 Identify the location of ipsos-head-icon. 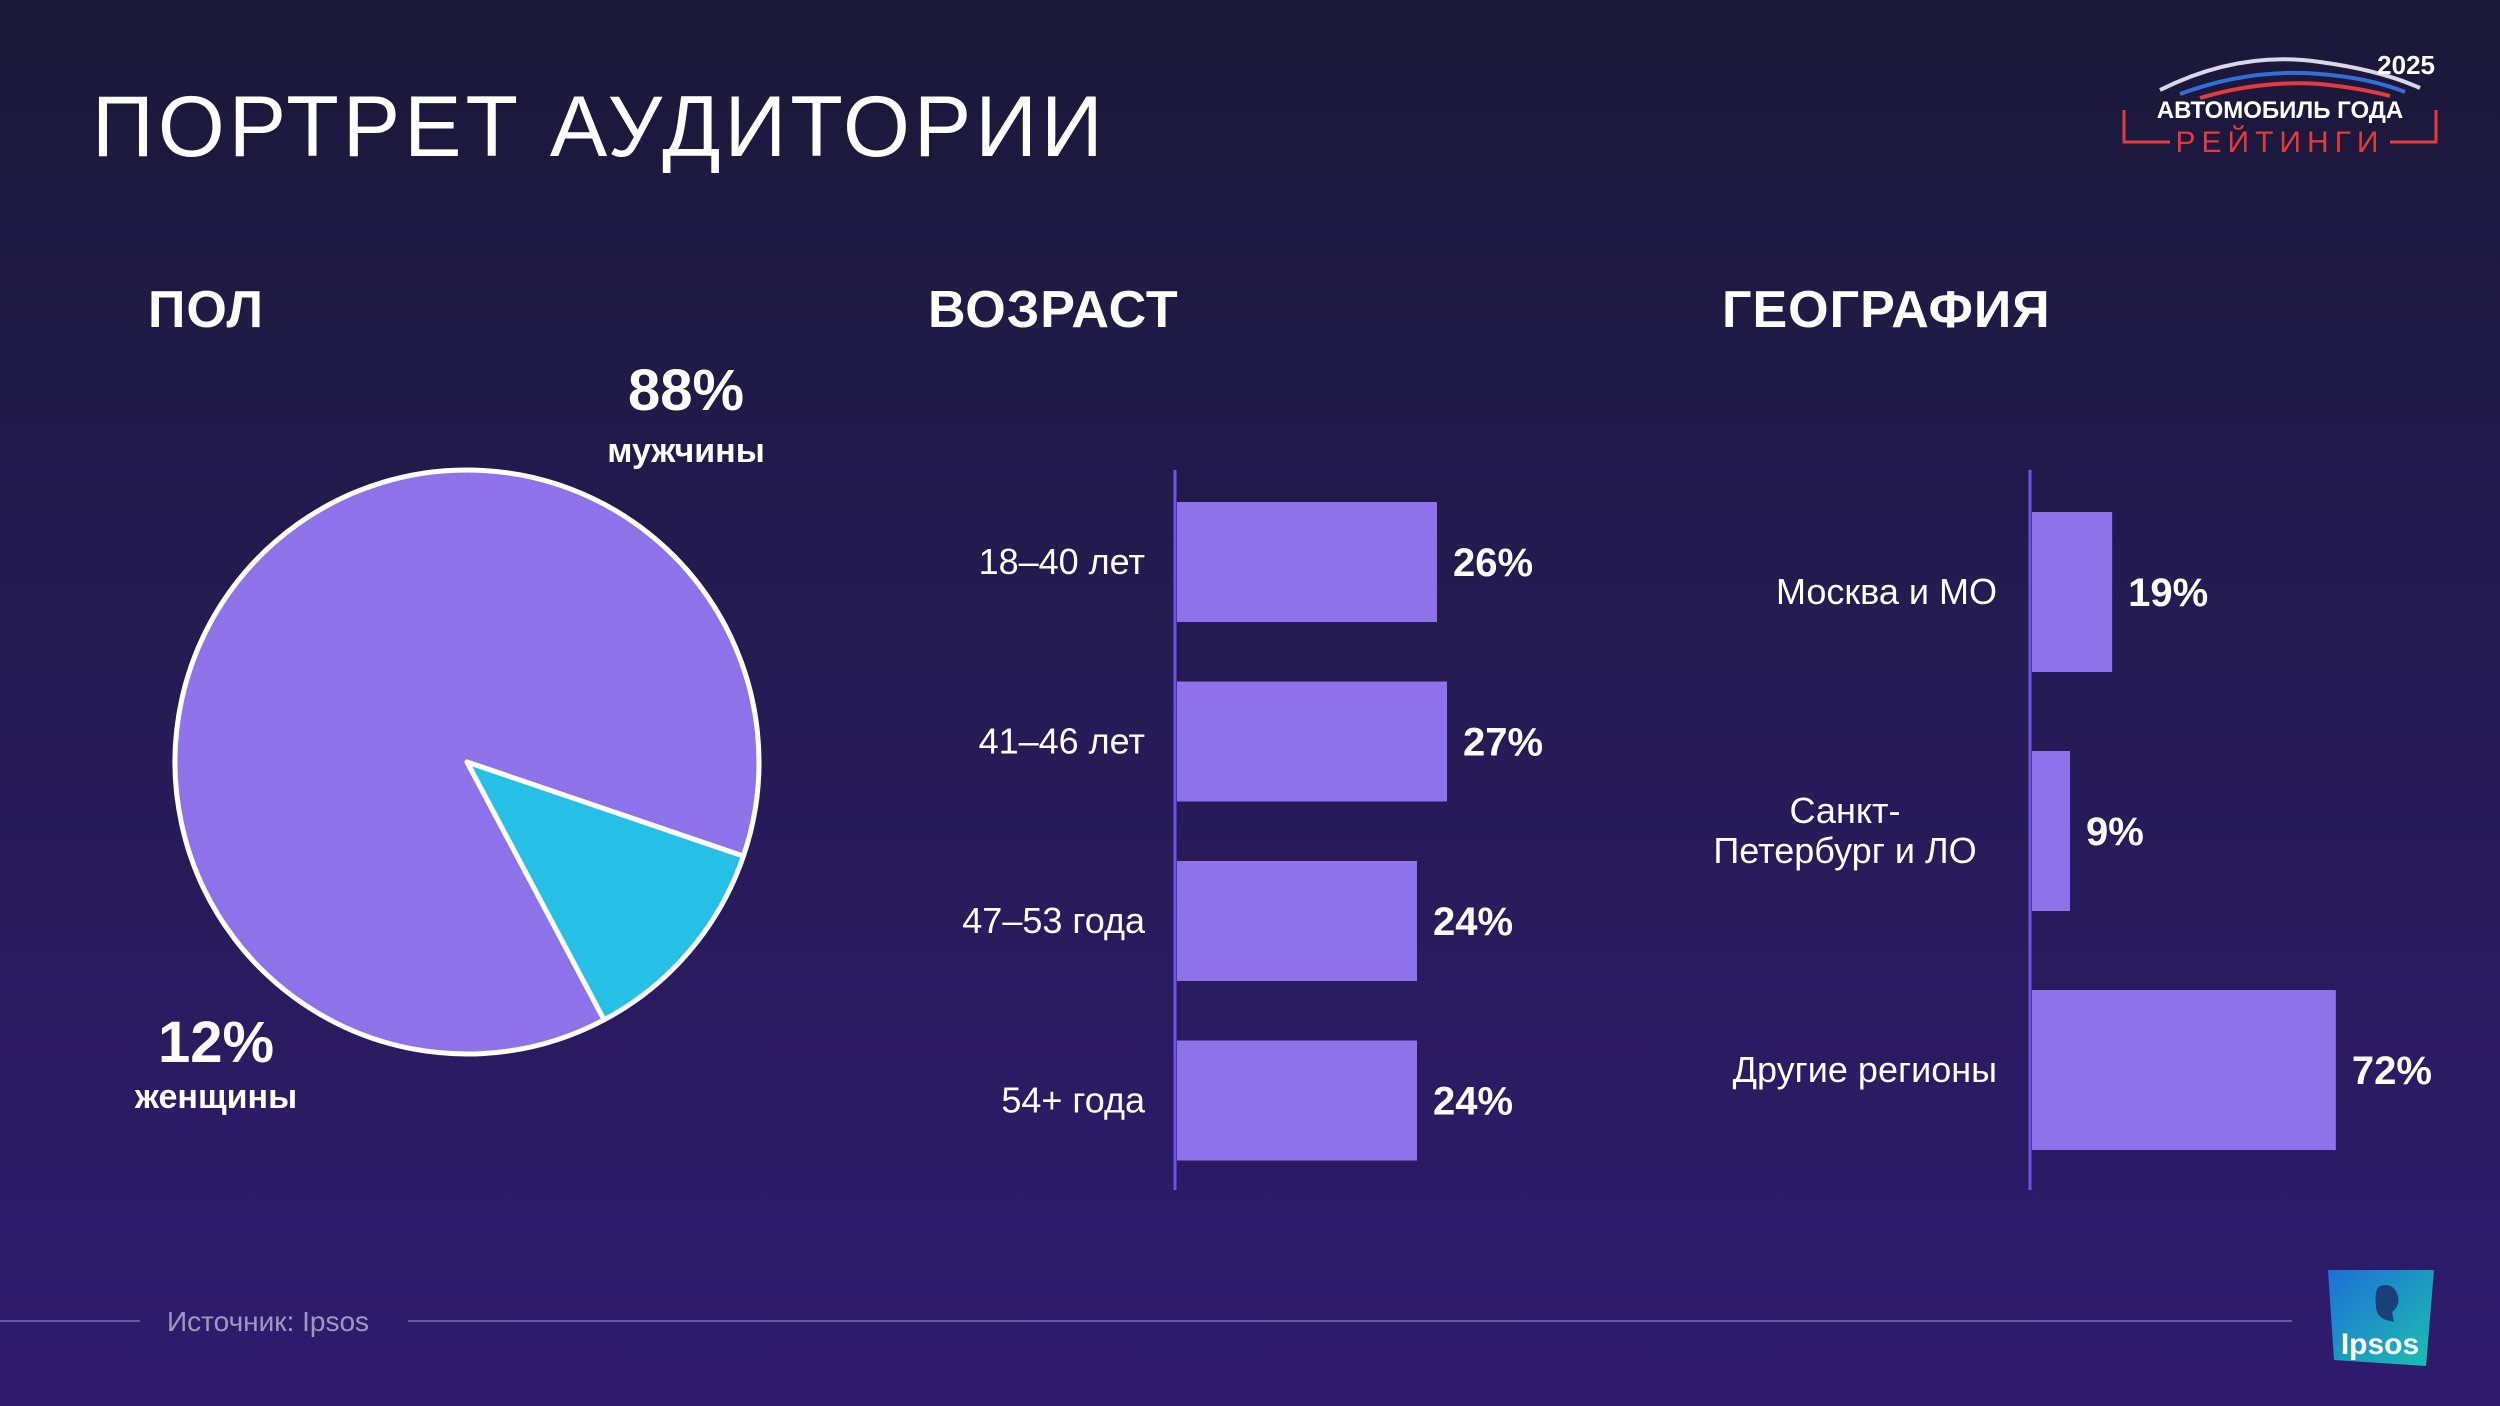
(2387, 1303).